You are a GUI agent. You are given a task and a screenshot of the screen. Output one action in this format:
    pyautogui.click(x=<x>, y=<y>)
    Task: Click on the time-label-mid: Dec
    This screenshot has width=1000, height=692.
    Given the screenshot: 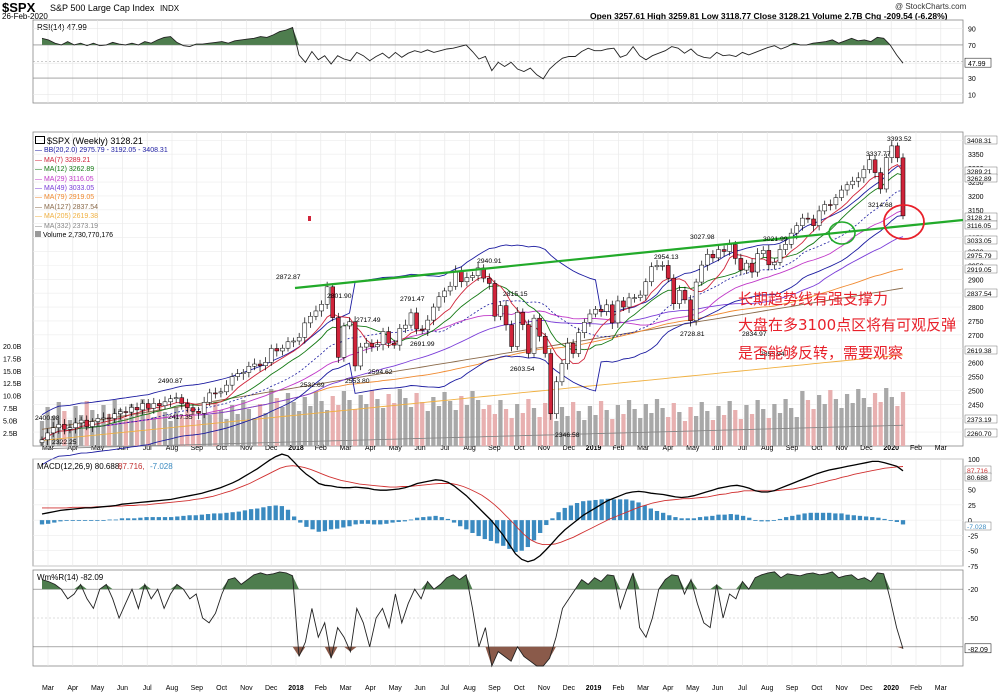 What is the action you would take?
    pyautogui.click(x=866, y=448)
    